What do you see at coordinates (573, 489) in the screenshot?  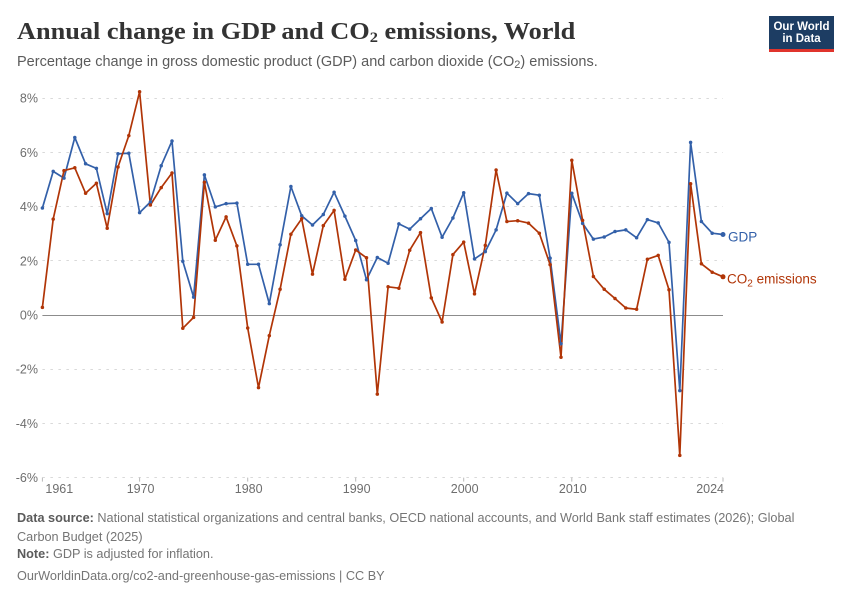 I see `svg-text: 2010` at bounding box center [573, 489].